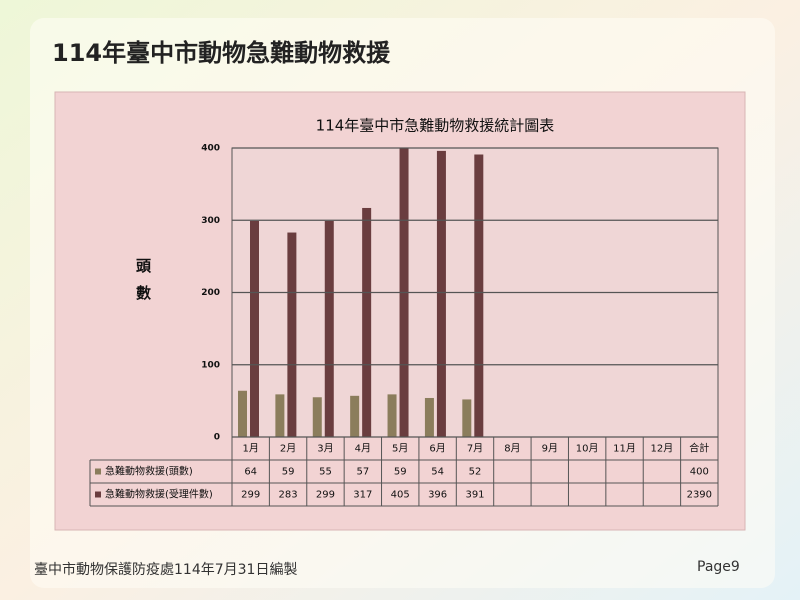 Image resolution: width=800 pixels, height=600 pixels. What do you see at coordinates (437, 495) in the screenshot?
I see `table-cell: 396` at bounding box center [437, 495].